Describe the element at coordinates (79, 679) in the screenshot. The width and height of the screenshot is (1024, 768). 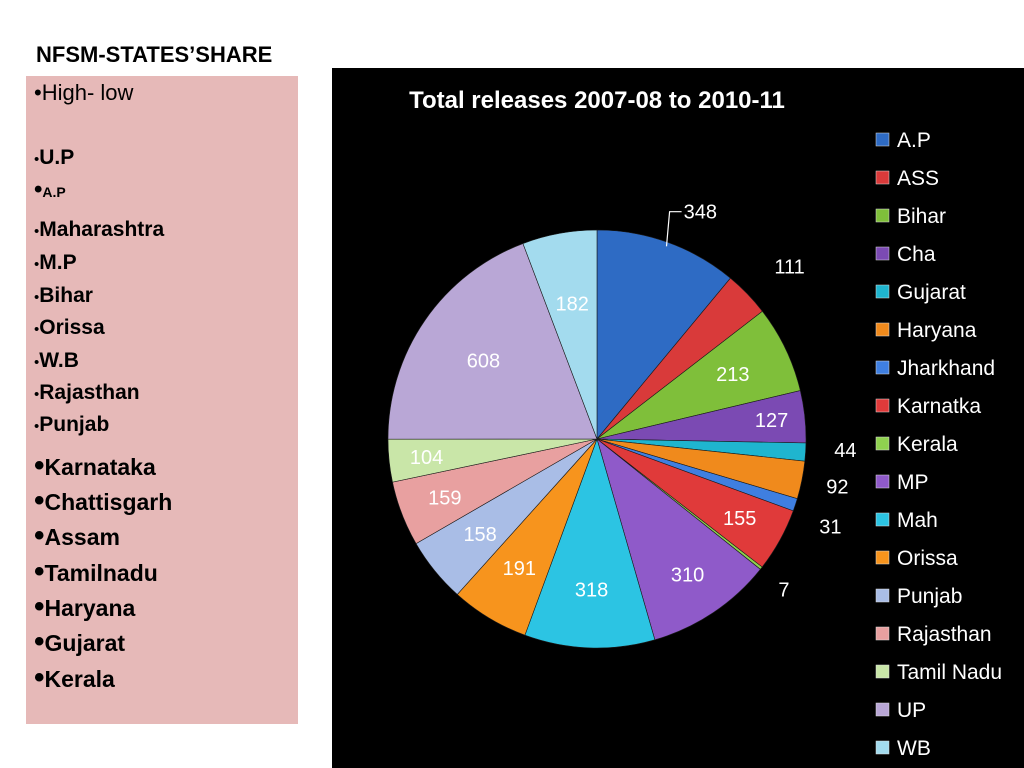
I see `list-item-text: Kerala` at that location.